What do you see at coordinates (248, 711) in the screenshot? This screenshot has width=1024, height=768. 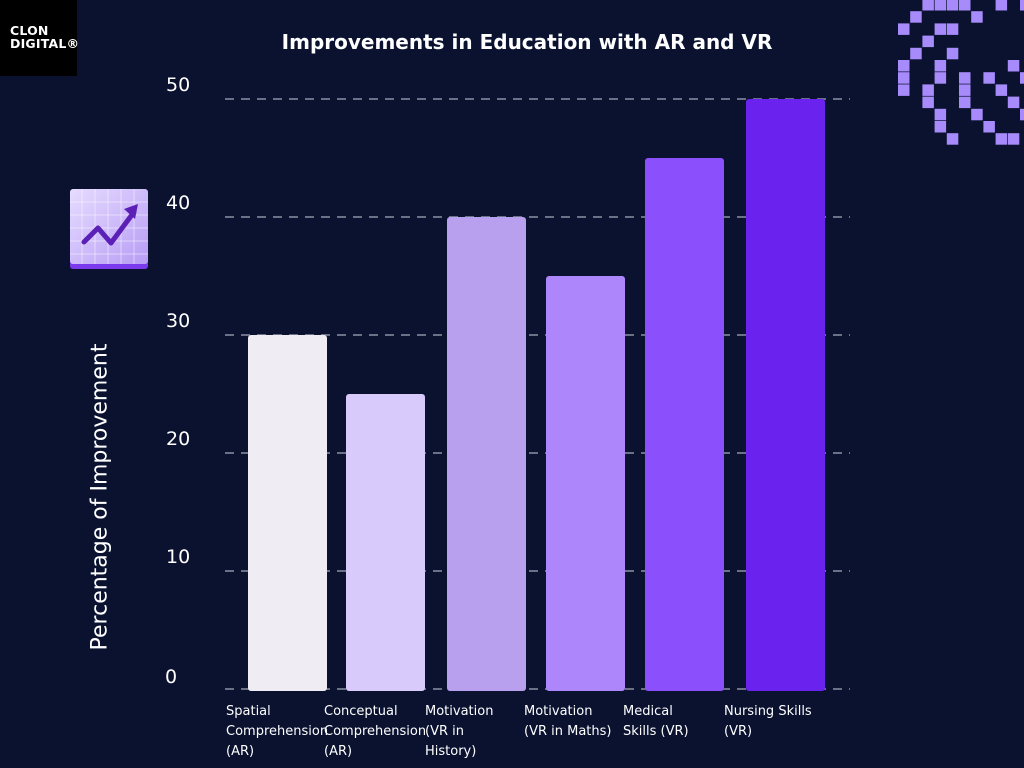 I see `x-tick-label-line: Spatial` at bounding box center [248, 711].